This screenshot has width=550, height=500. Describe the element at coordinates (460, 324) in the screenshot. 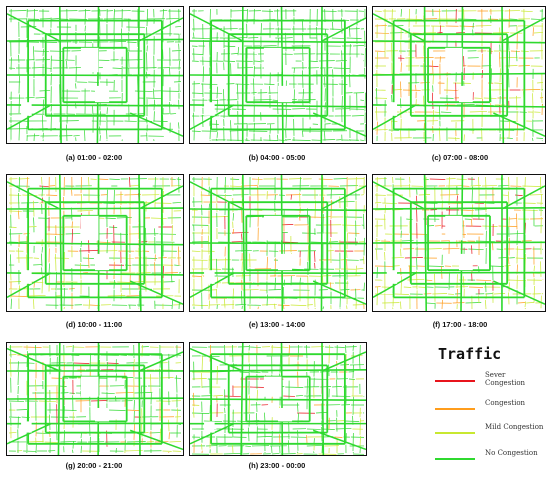

I see `panel-caption: (f) 17:00 - 18:00` at that location.